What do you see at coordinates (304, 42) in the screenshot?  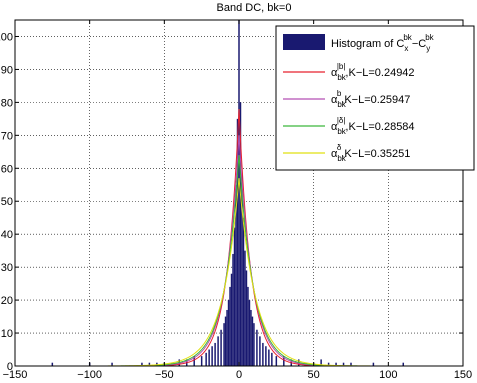 I see `legend-swatch-histogram` at bounding box center [304, 42].